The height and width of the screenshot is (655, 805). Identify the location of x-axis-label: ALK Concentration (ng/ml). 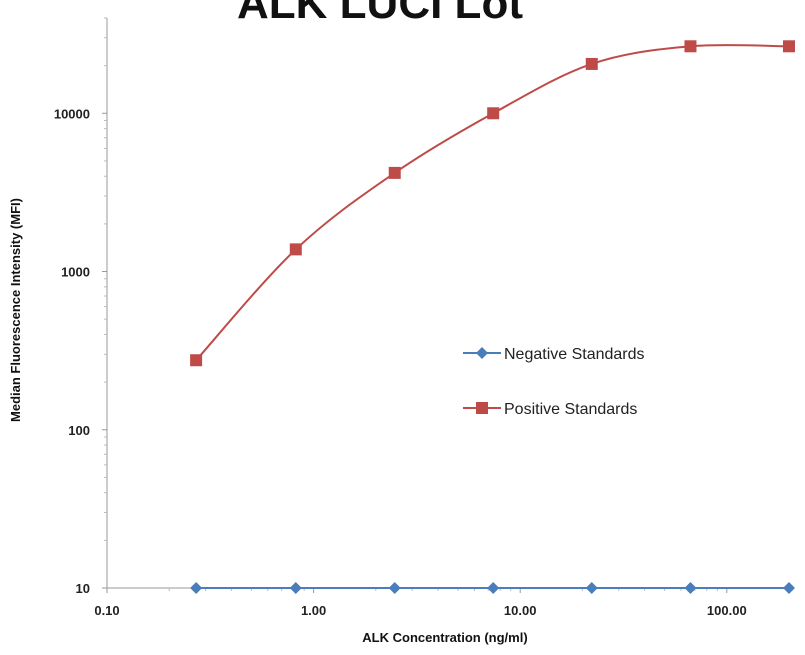
(444, 637).